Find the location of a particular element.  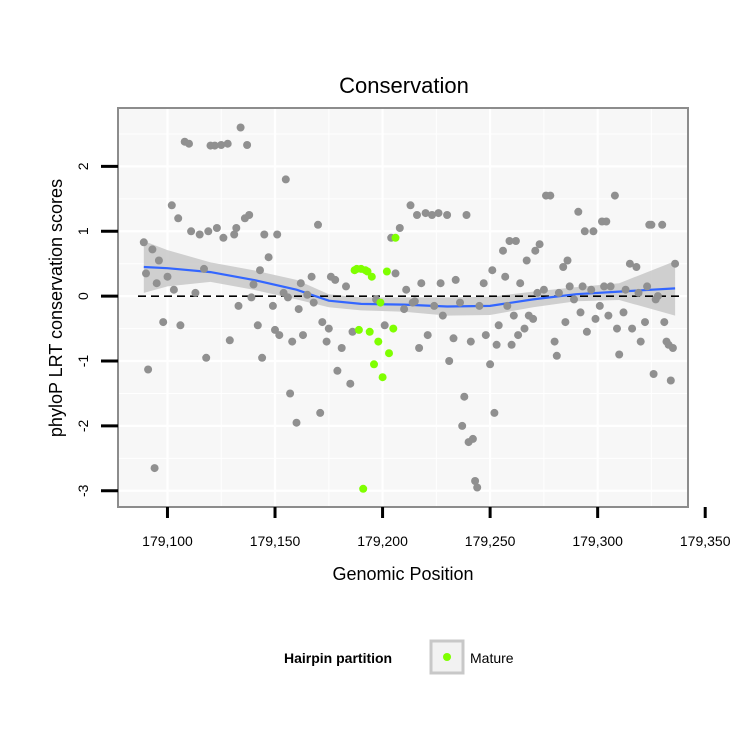

x-tick-label: 179,350 is located at coordinates (705, 541).